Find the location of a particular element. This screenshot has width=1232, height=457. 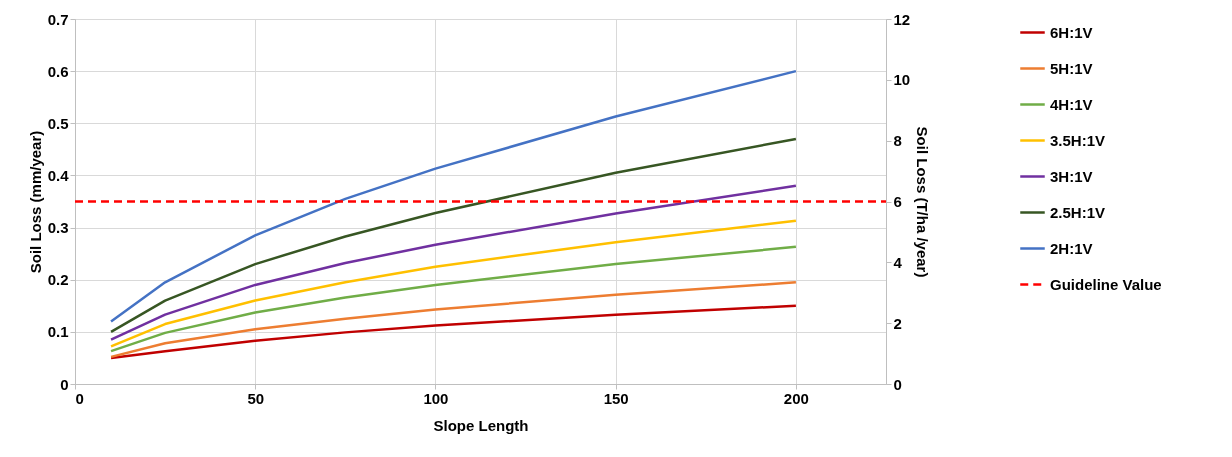

y-tick-label: 0.4 is located at coordinates (58, 175).